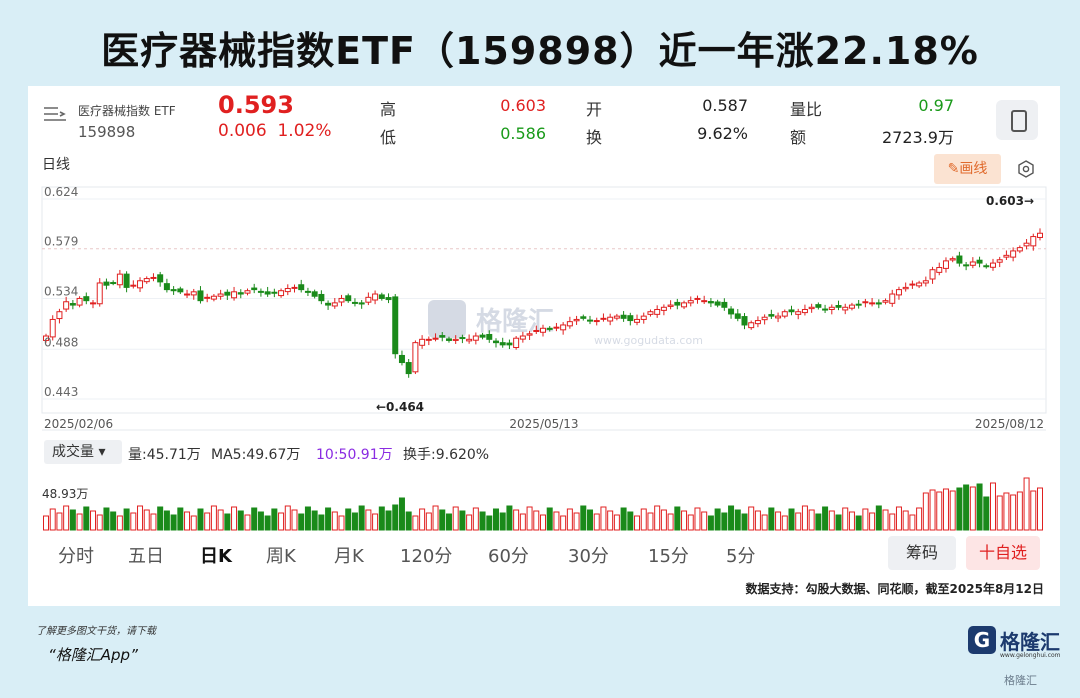 The height and width of the screenshot is (698, 1080). What do you see at coordinates (1026, 169) in the screenshot?
I see `settings-icon` at bounding box center [1026, 169].